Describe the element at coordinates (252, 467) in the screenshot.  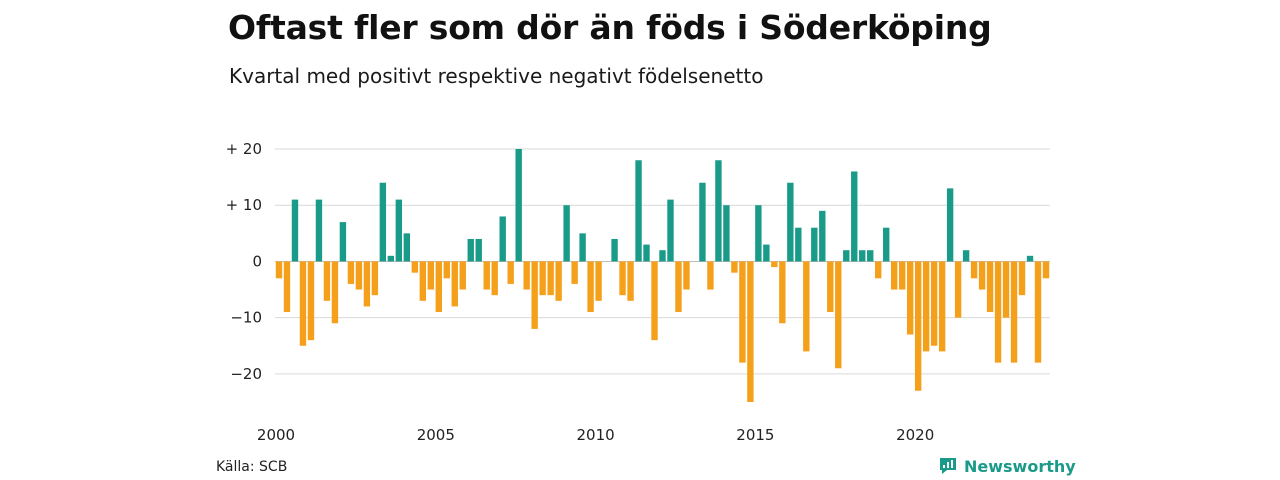
I see `source-note: Källa: SCB` at that location.